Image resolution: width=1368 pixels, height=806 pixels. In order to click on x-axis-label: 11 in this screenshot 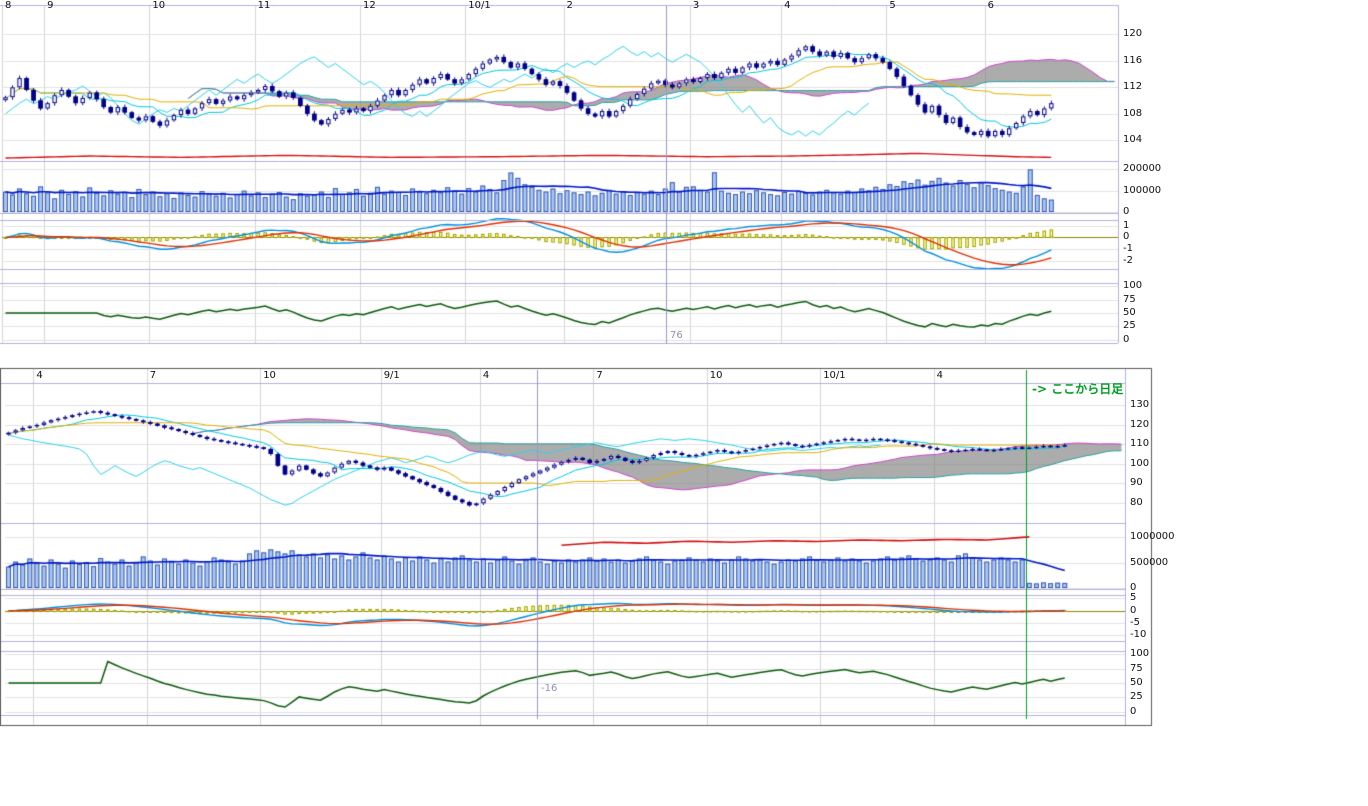, I will do `click(264, 5)`.